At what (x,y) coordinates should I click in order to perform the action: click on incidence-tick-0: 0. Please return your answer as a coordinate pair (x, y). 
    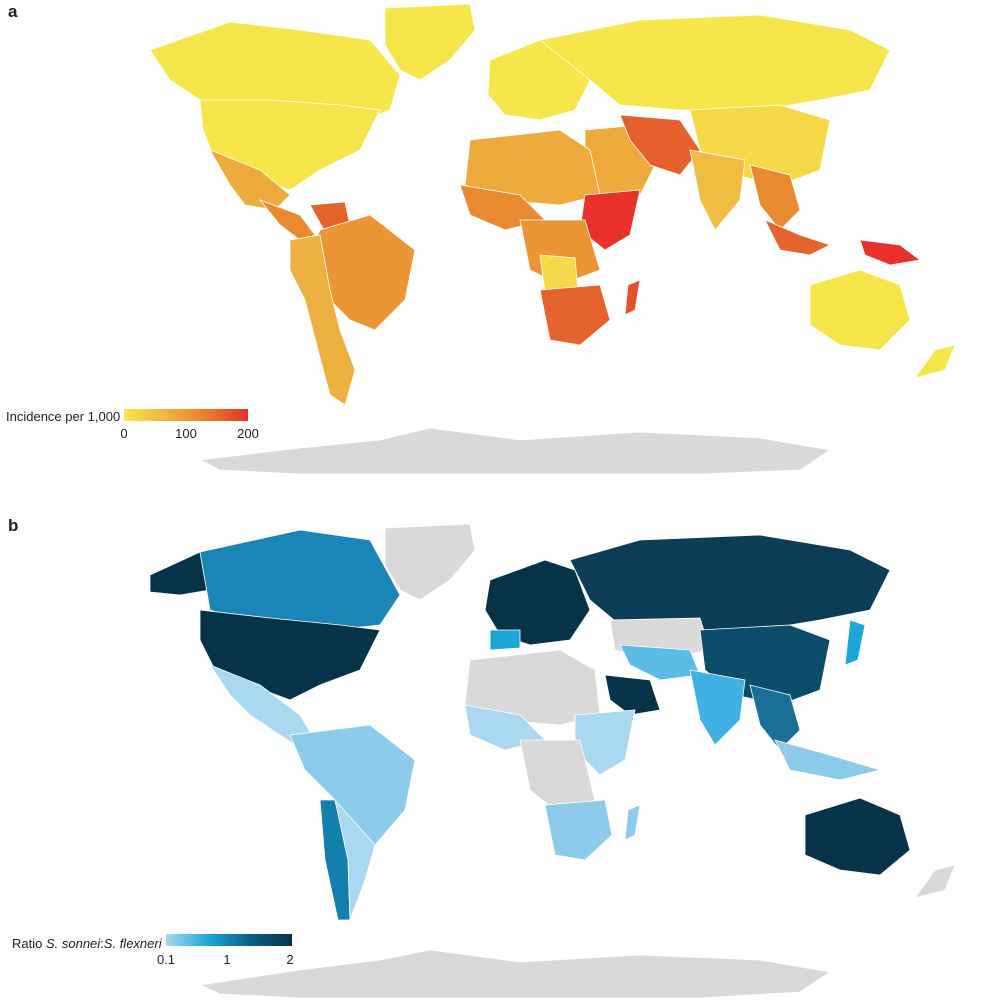
    Looking at the image, I should click on (124, 433).